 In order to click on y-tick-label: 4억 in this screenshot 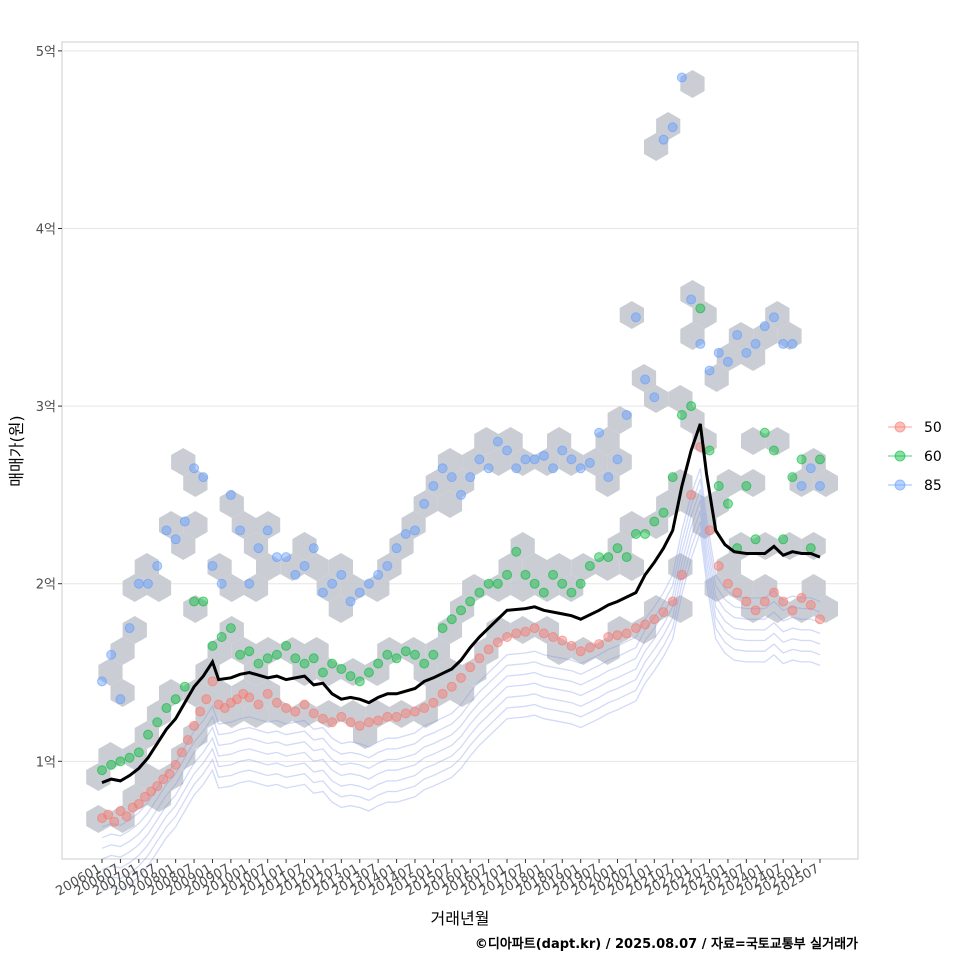, I will do `click(46, 229)`.